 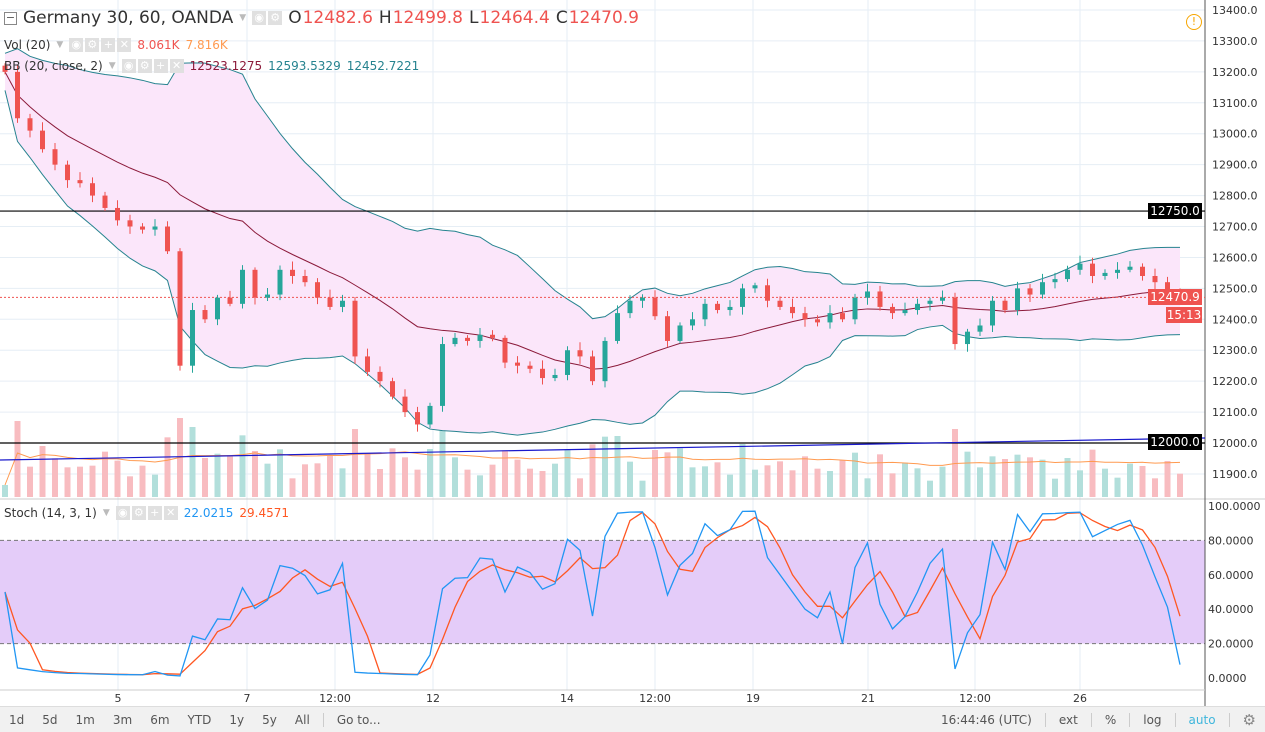 I want to click on stoch-tick: 40.0000, so click(x=1231, y=609).